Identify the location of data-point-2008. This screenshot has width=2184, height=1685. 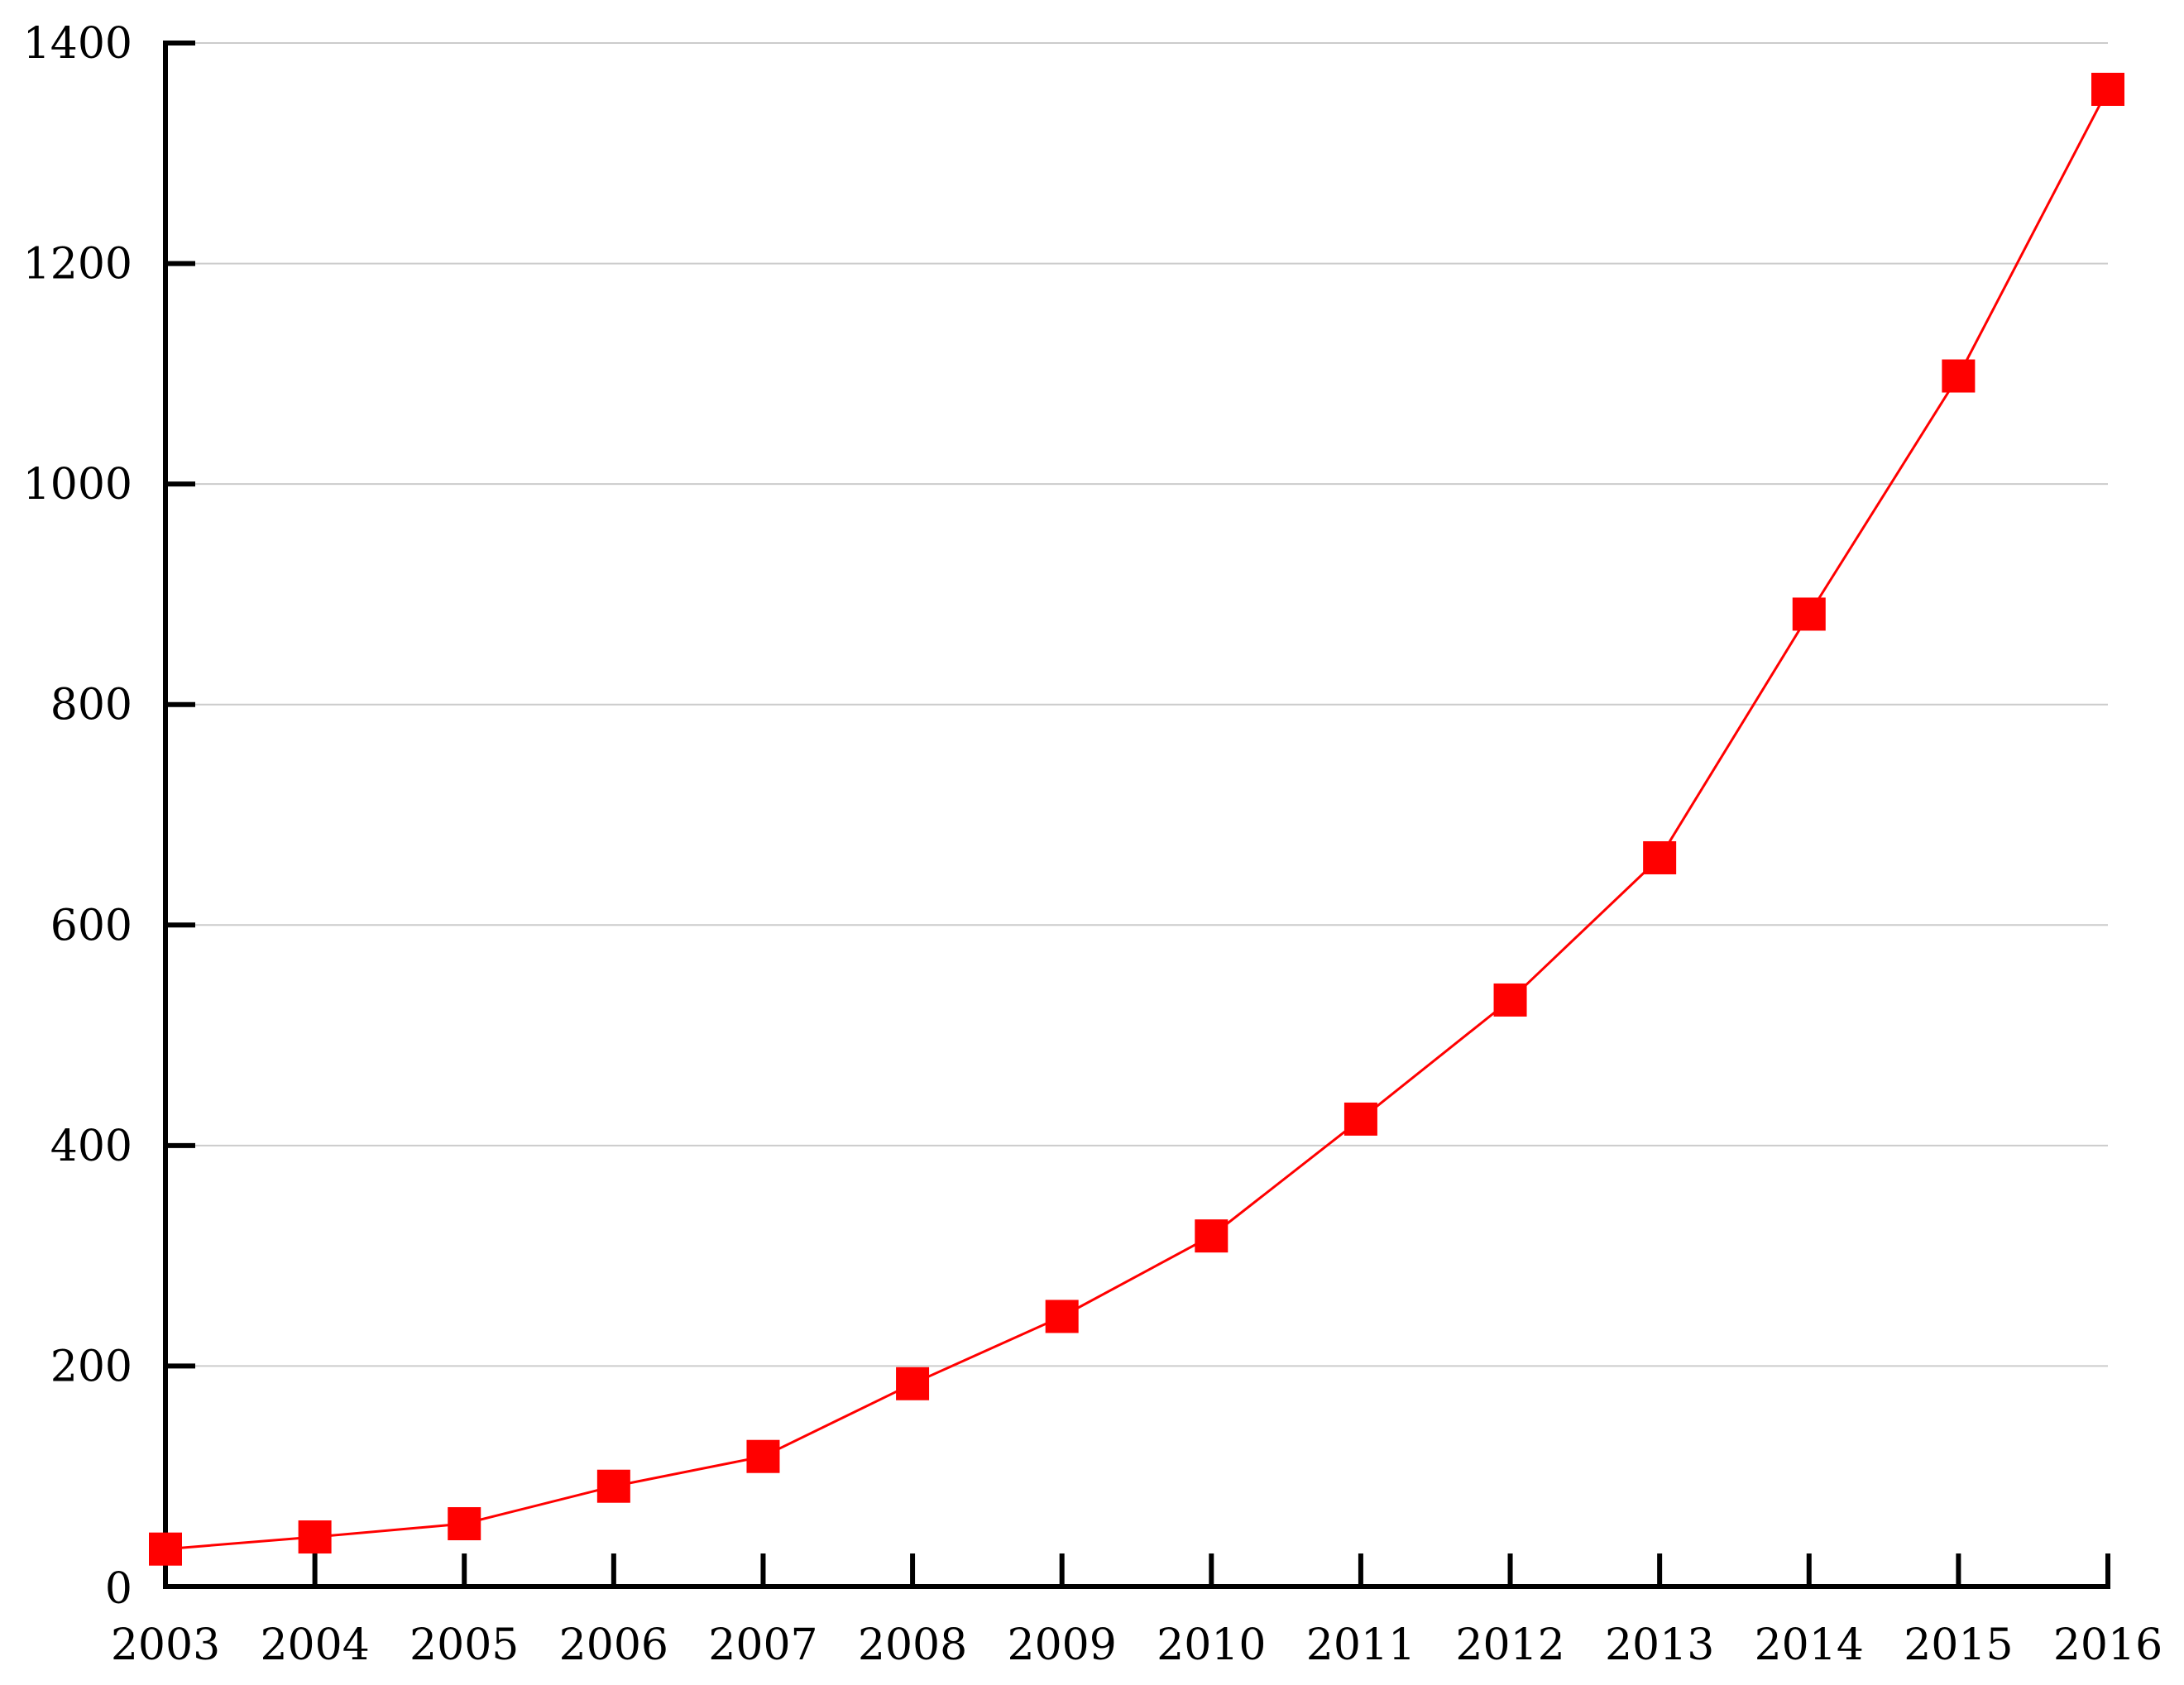
(913, 1383).